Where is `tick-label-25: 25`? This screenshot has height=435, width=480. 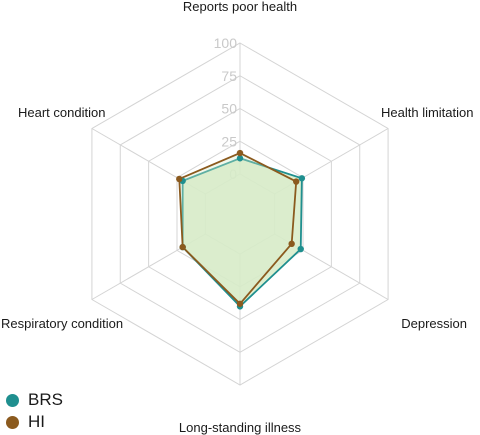 tick-label-25: 25 is located at coordinates (229, 141).